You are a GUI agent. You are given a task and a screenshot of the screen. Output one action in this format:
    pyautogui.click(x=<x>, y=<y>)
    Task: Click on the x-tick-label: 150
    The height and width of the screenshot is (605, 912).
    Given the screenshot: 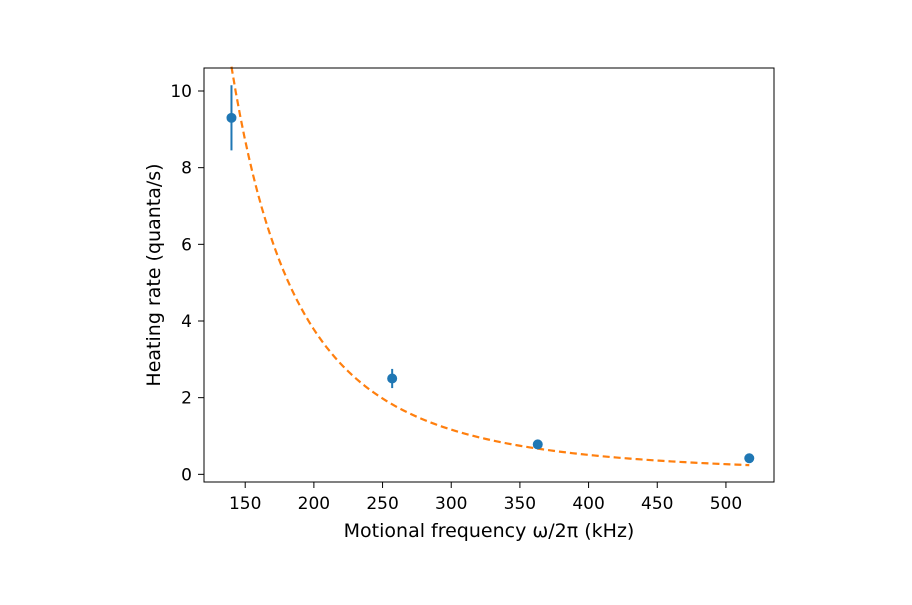 What is the action you would take?
    pyautogui.click(x=245, y=504)
    